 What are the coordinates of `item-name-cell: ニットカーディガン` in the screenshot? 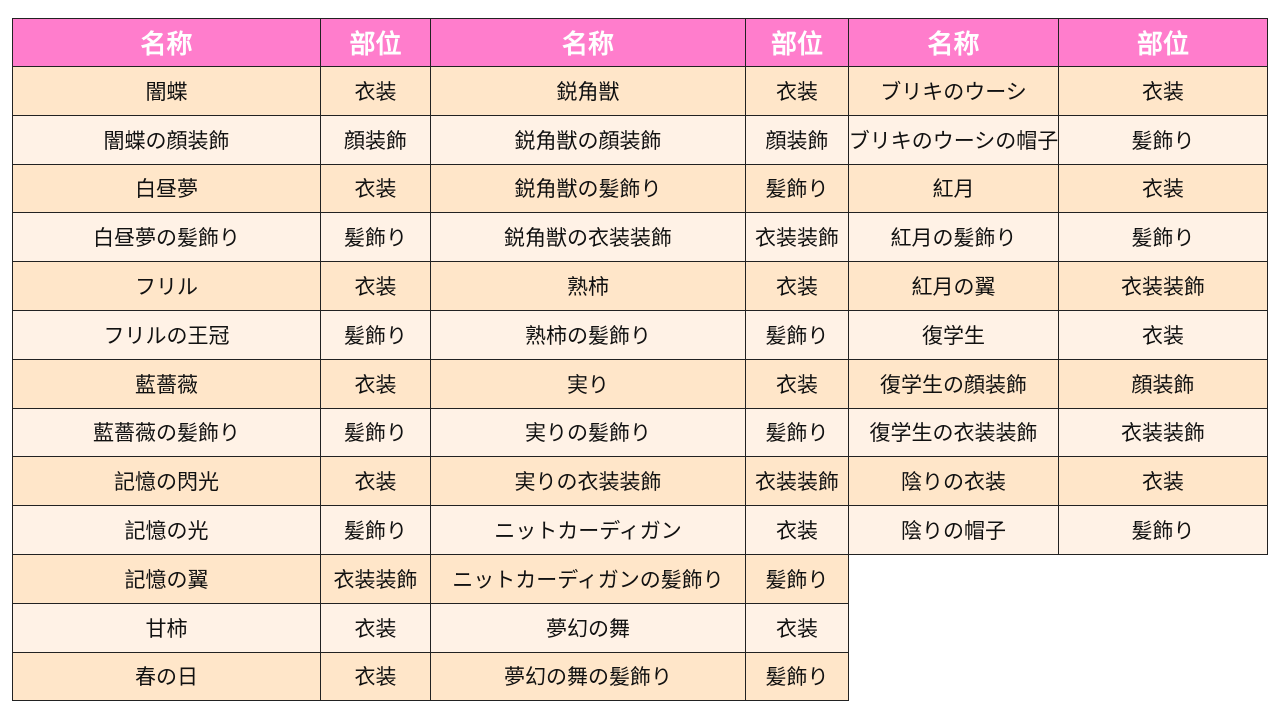 It's located at (588, 530).